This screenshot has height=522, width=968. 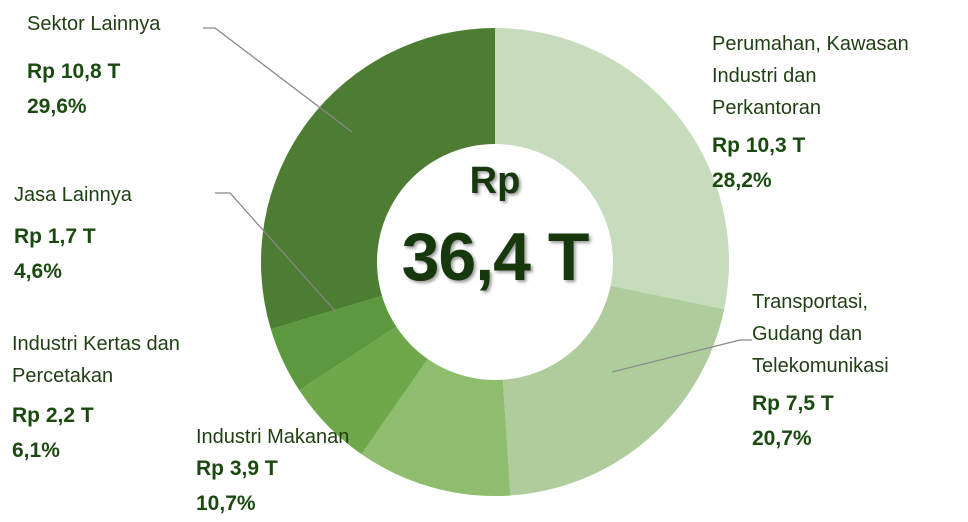 I want to click on value-label: 6,1%, so click(x=36, y=450).